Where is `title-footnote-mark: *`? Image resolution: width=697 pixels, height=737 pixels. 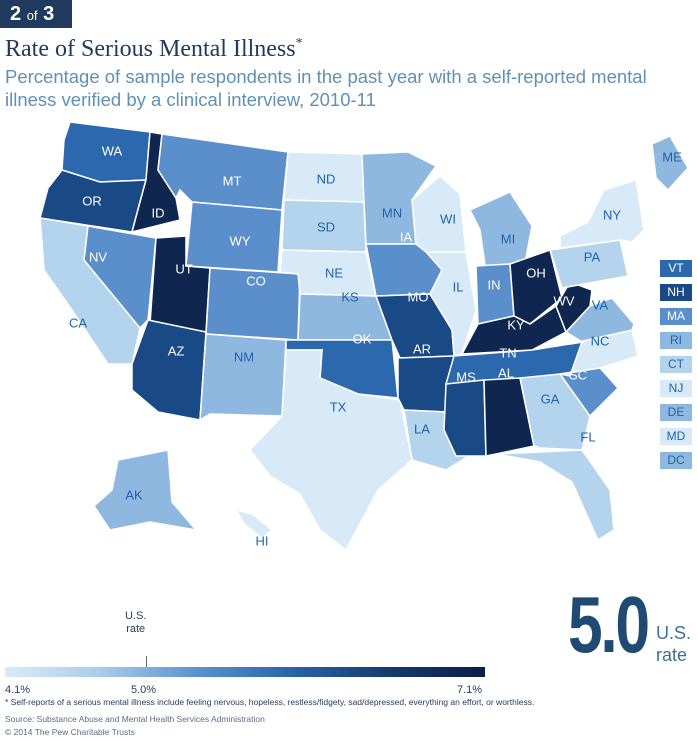
title-footnote-mark: * is located at coordinates (299, 43).